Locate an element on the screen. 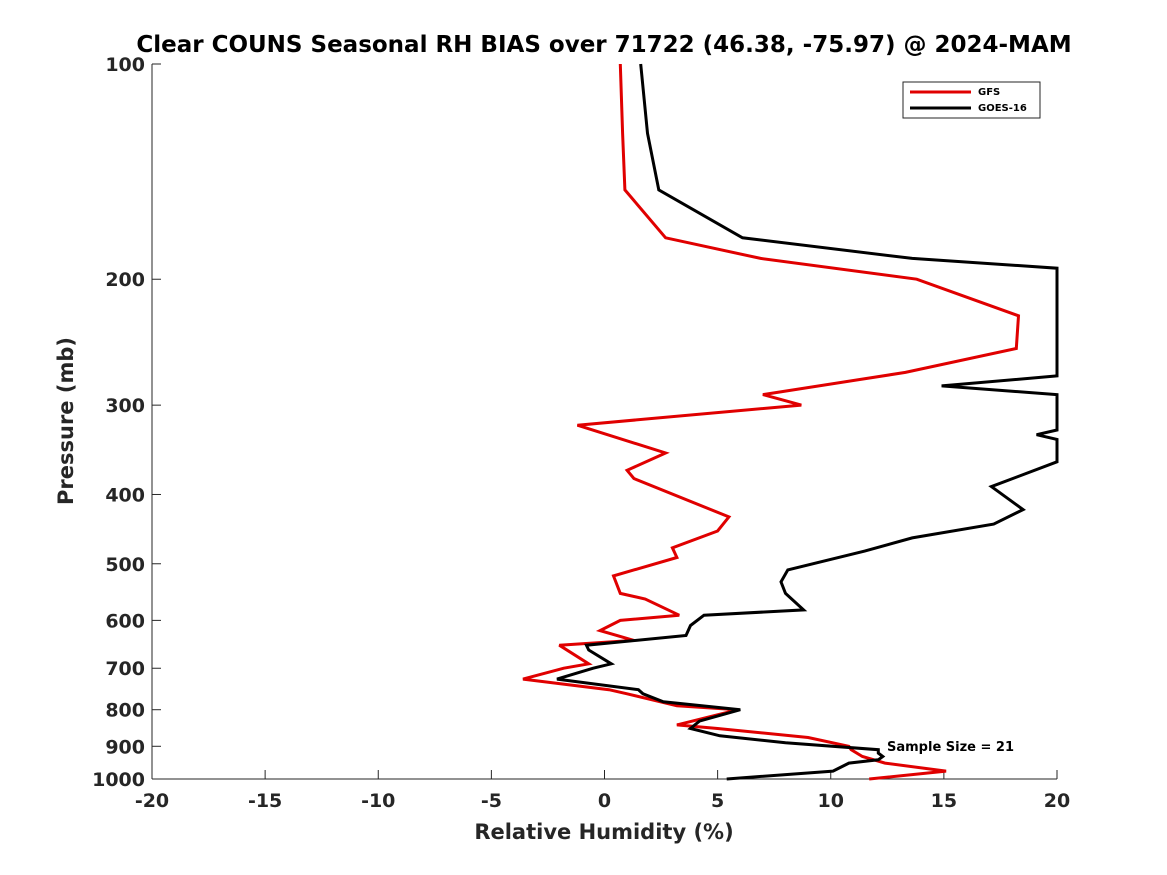  x-tick-label: -20 is located at coordinates (152, 801).